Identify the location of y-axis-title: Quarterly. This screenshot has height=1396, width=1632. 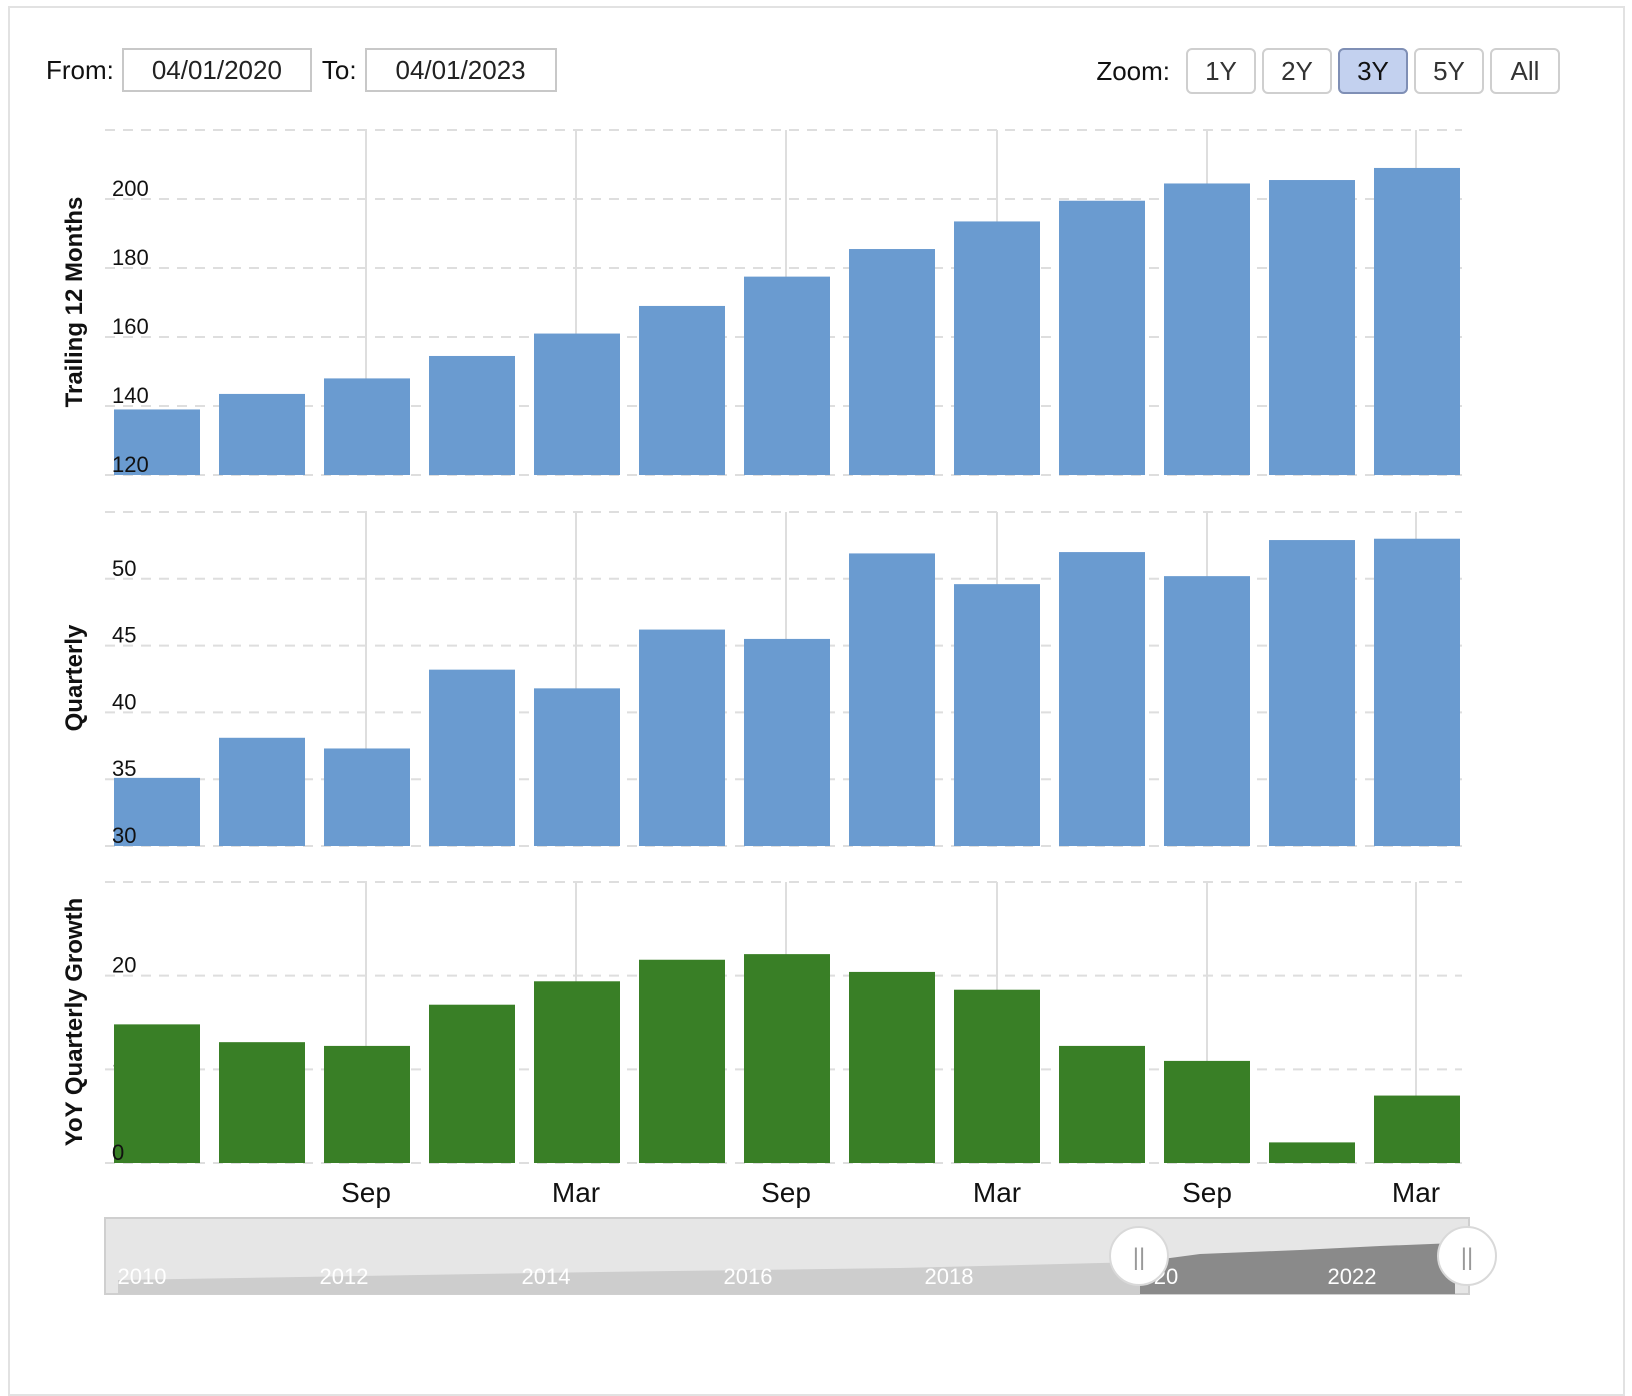
(74, 677).